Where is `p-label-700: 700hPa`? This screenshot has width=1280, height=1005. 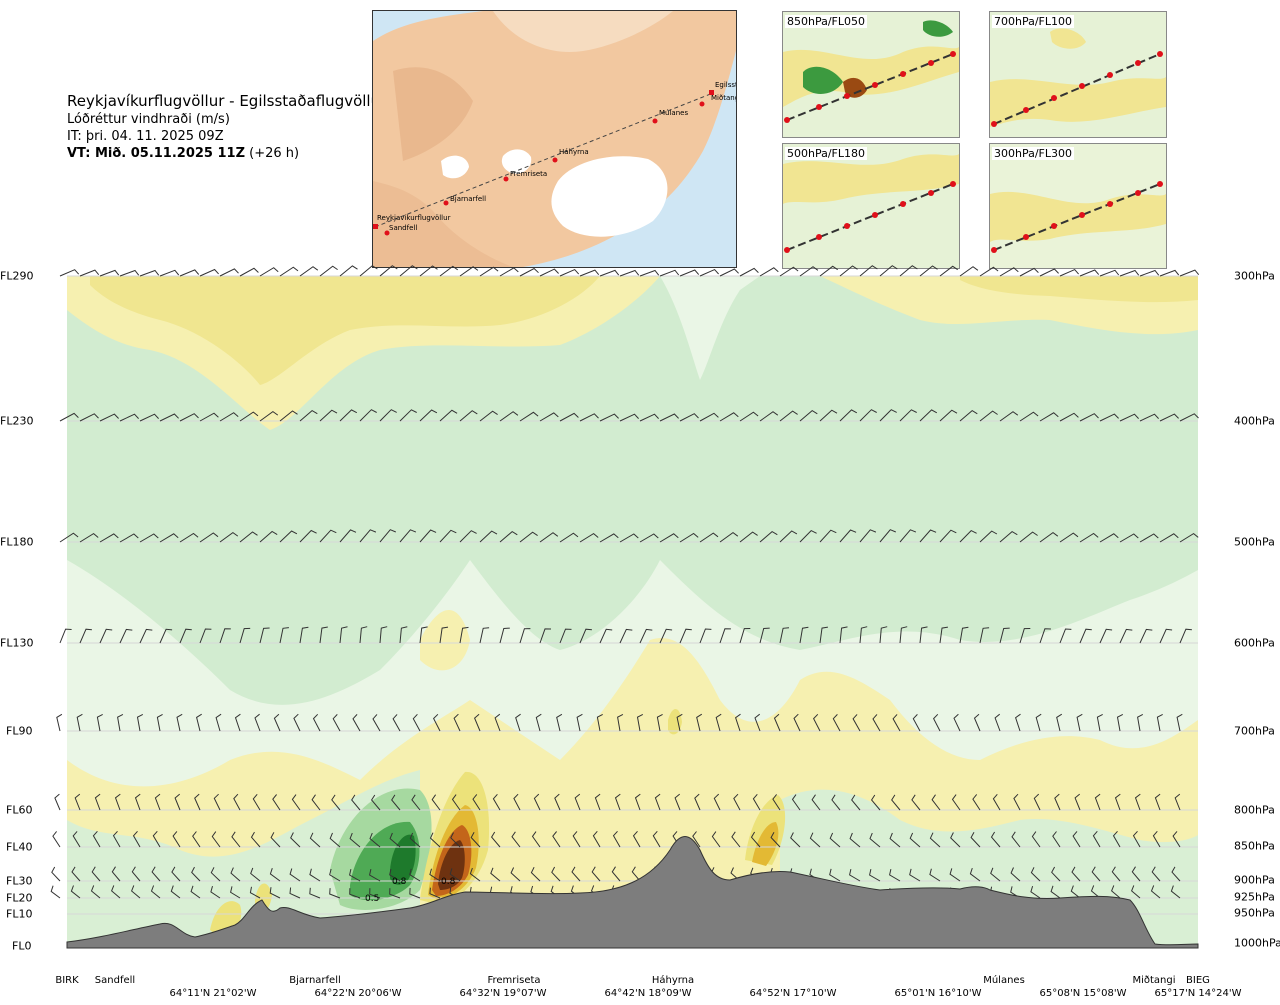 p-label-700: 700hPa is located at coordinates (1254, 731).